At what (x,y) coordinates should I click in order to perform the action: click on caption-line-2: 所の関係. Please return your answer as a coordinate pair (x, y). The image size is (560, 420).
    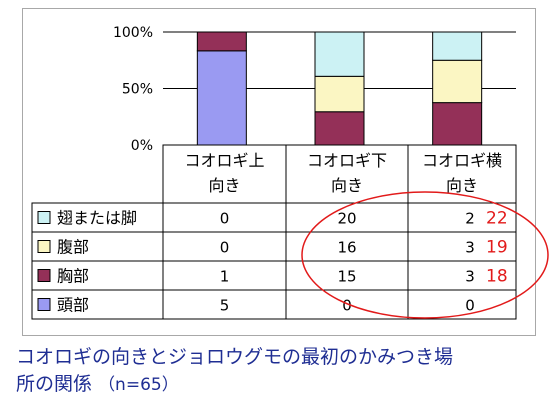
    Looking at the image, I should click on (54, 384).